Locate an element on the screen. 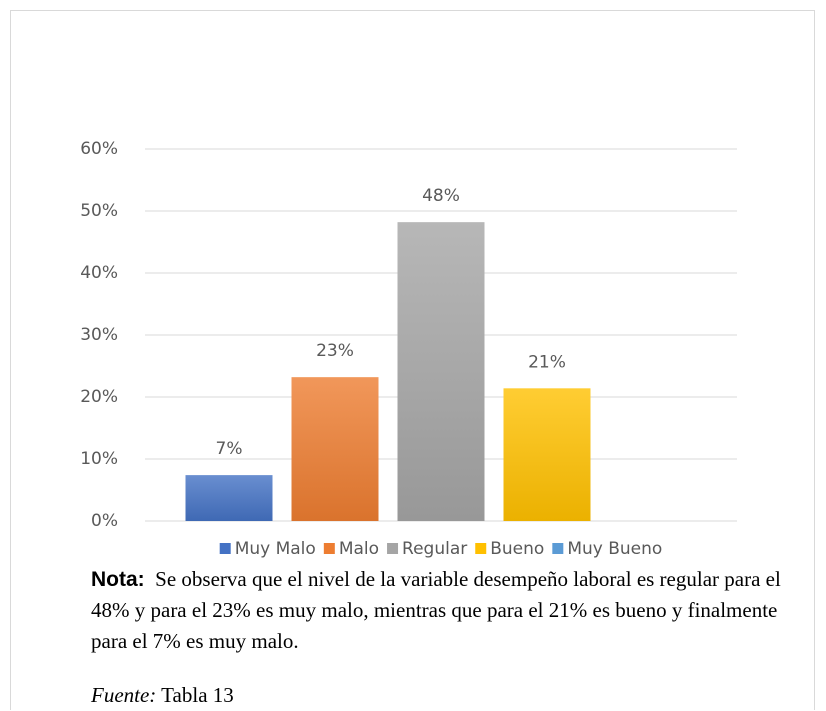 The height and width of the screenshot is (711, 826). legend-label: Bueno is located at coordinates (517, 549).